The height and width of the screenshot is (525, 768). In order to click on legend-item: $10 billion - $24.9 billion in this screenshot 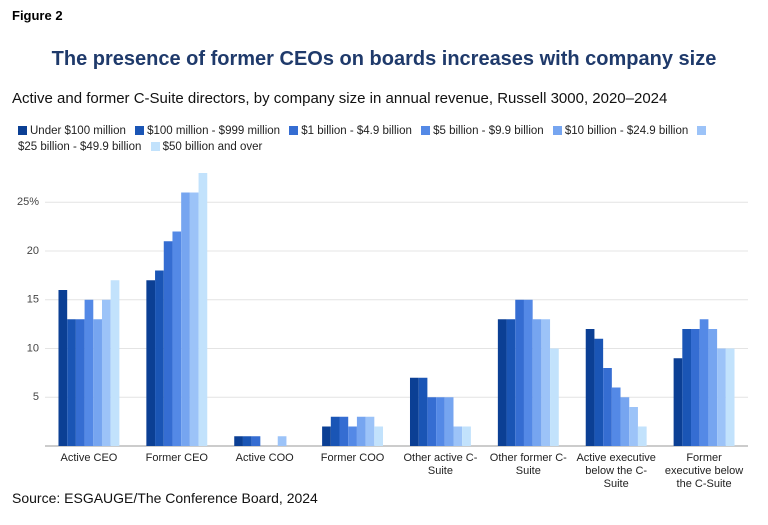, I will do `click(620, 131)`.